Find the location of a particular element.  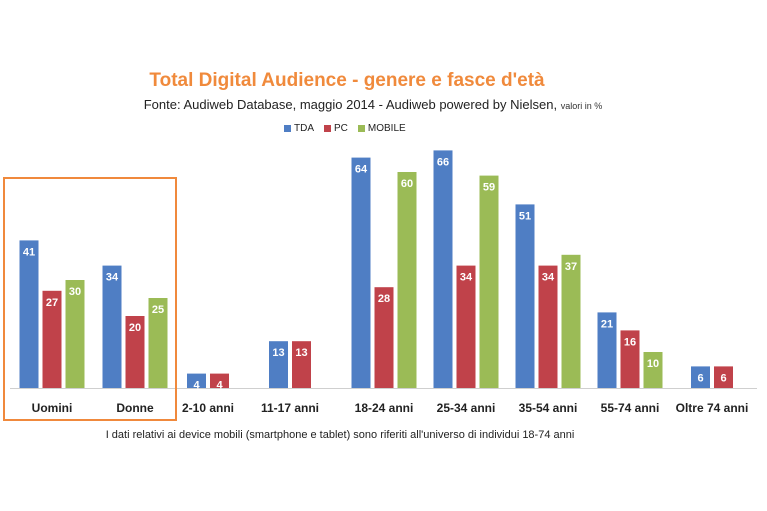

legend-label-pc: PC is located at coordinates (341, 128).